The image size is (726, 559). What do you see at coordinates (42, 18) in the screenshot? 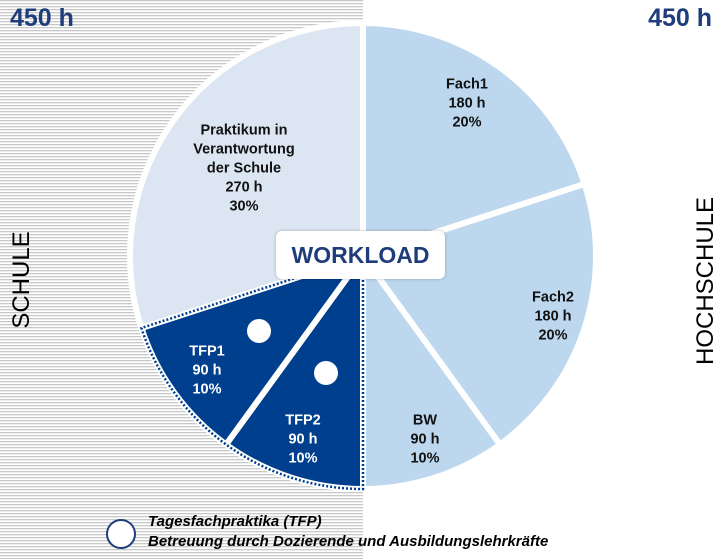
I see `schule-total: 450 h` at bounding box center [42, 18].